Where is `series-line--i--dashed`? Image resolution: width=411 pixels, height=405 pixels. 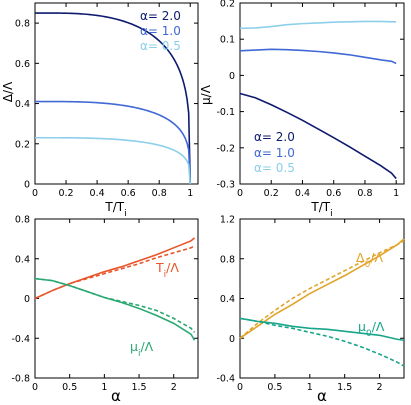 series-line--i--dashed is located at coordinates (115, 305).